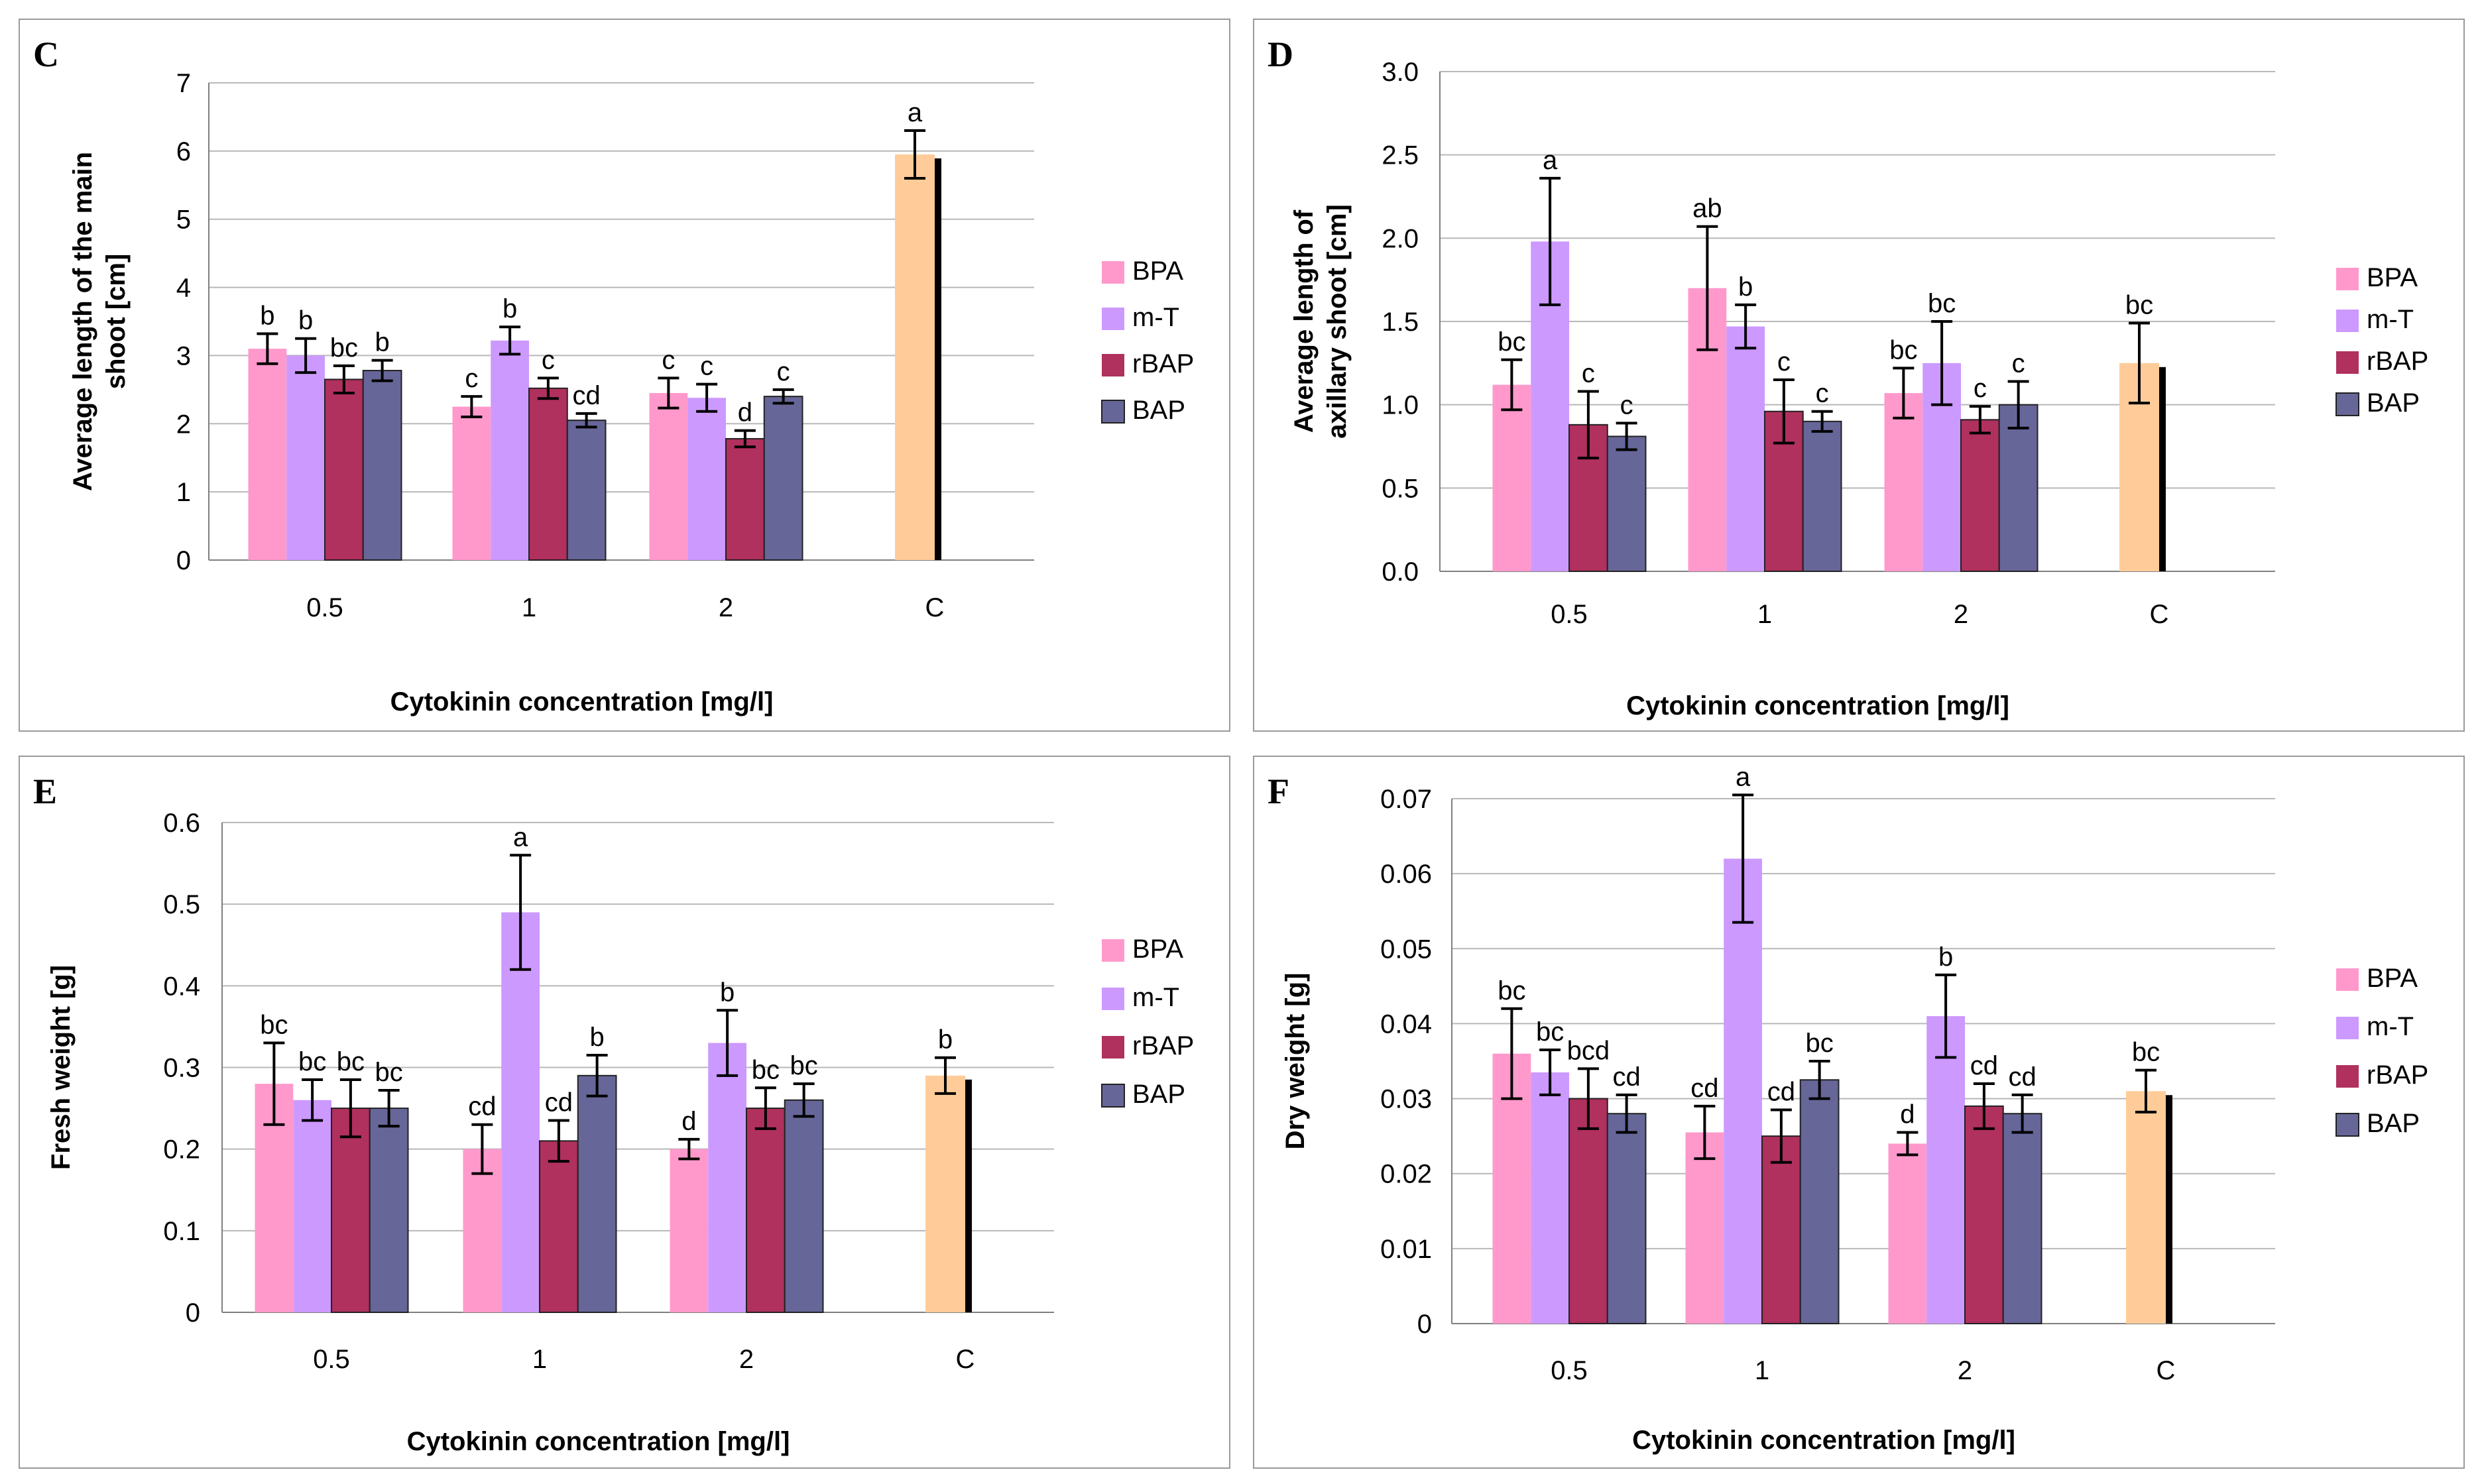 The width and height of the screenshot is (2482, 1484). What do you see at coordinates (1569, 615) in the screenshot?
I see `x-tick-label: 0.5` at bounding box center [1569, 615].